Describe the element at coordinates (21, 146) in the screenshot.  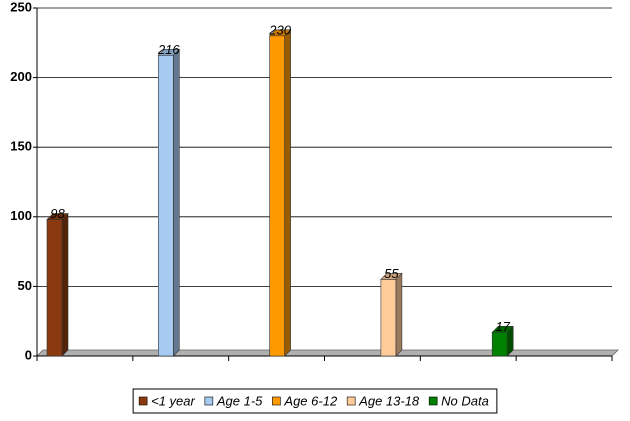
I see `y-tick-label: 150` at that location.